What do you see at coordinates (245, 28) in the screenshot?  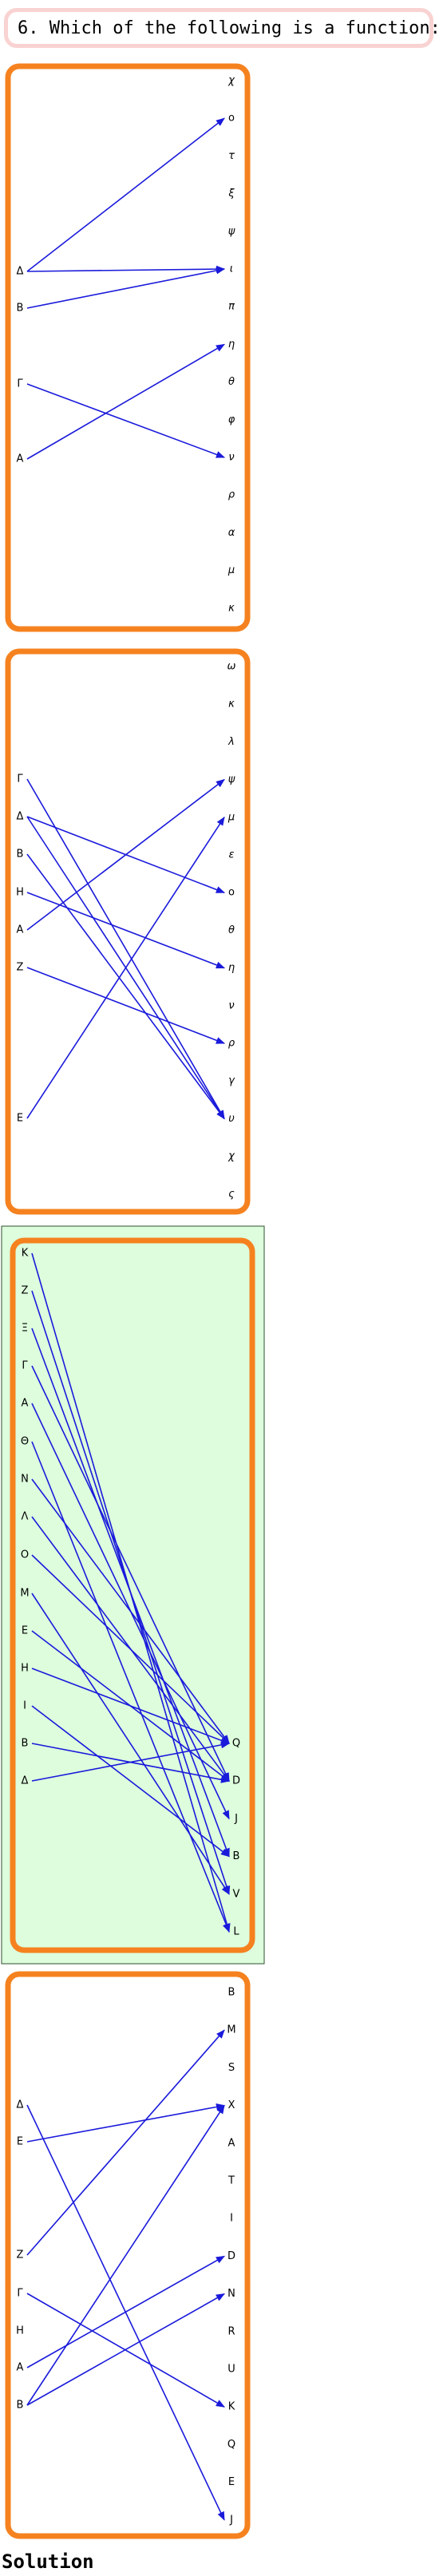 I see `question-text: Which of the following is a function:` at bounding box center [245, 28].